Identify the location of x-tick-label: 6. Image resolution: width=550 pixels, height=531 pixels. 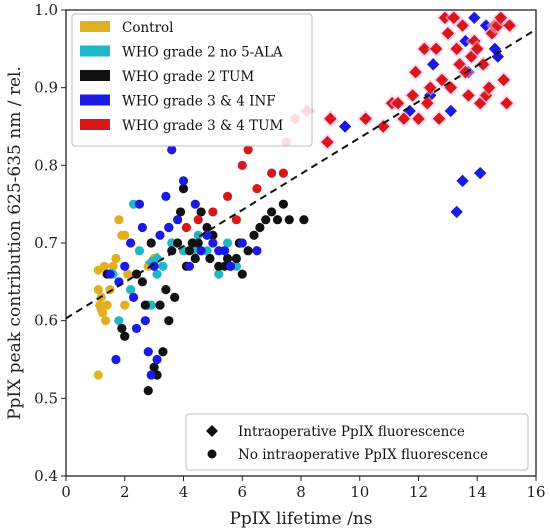
(242, 492).